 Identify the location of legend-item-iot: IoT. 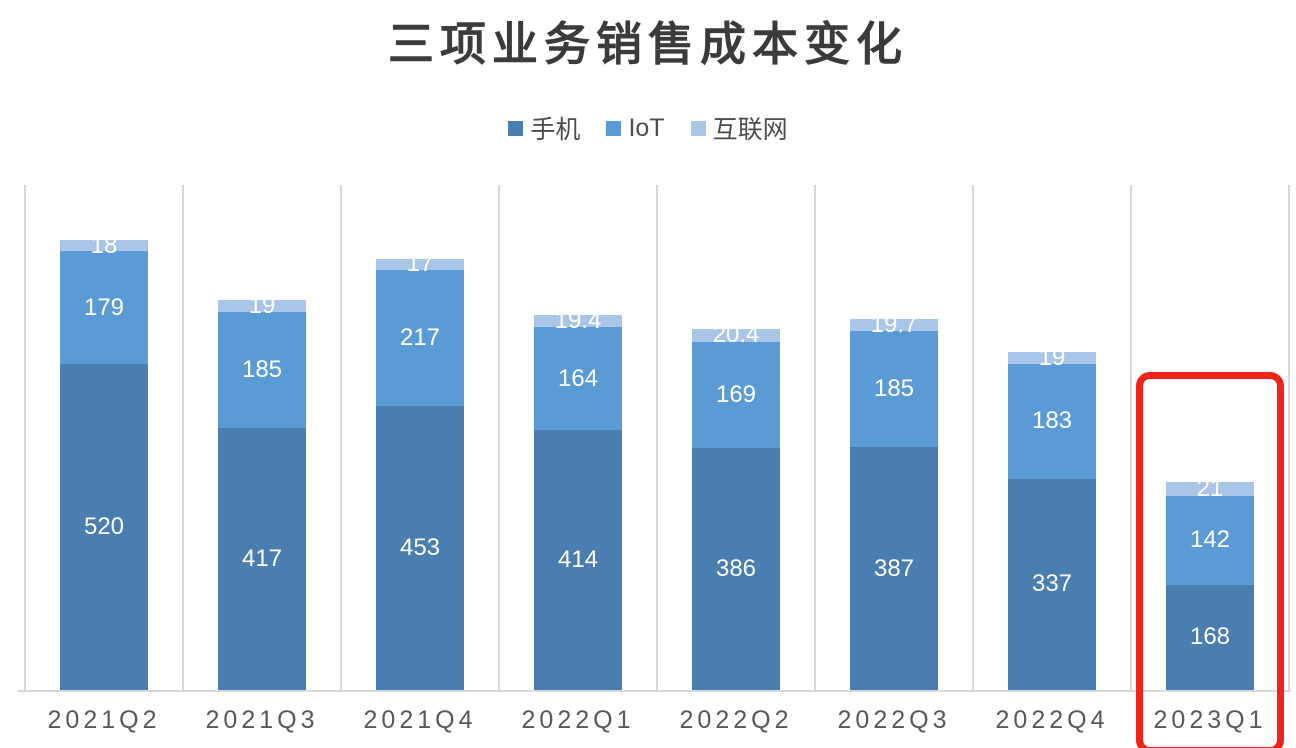
(635, 128).